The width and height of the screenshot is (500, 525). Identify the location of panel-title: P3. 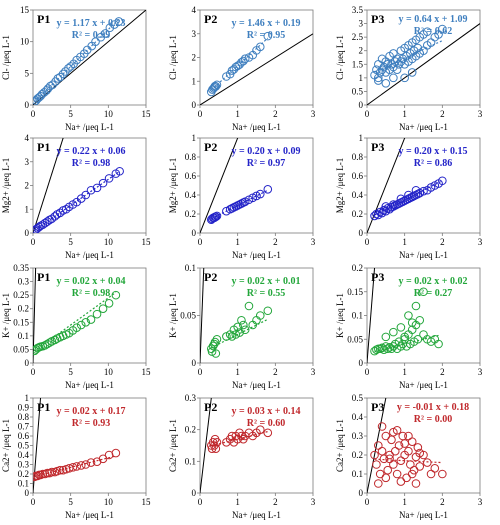
(377, 147).